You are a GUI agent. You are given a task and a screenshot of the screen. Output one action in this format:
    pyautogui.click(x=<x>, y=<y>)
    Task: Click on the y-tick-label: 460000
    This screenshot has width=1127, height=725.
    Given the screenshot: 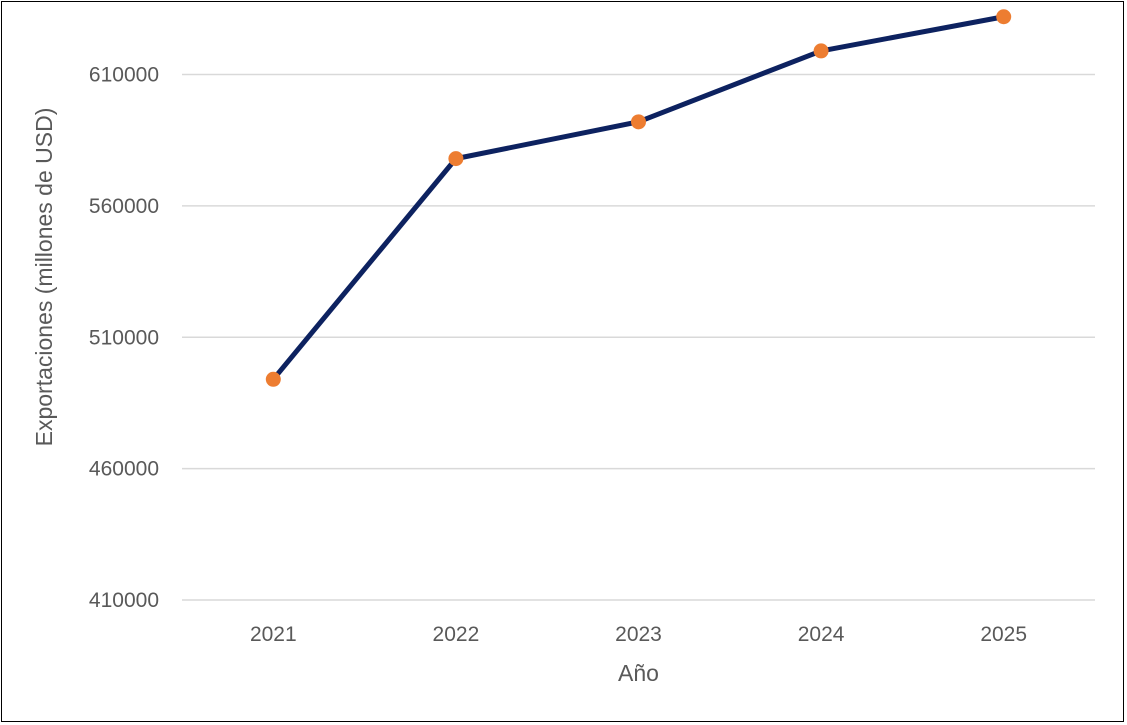 What is the action you would take?
    pyautogui.click(x=124, y=469)
    